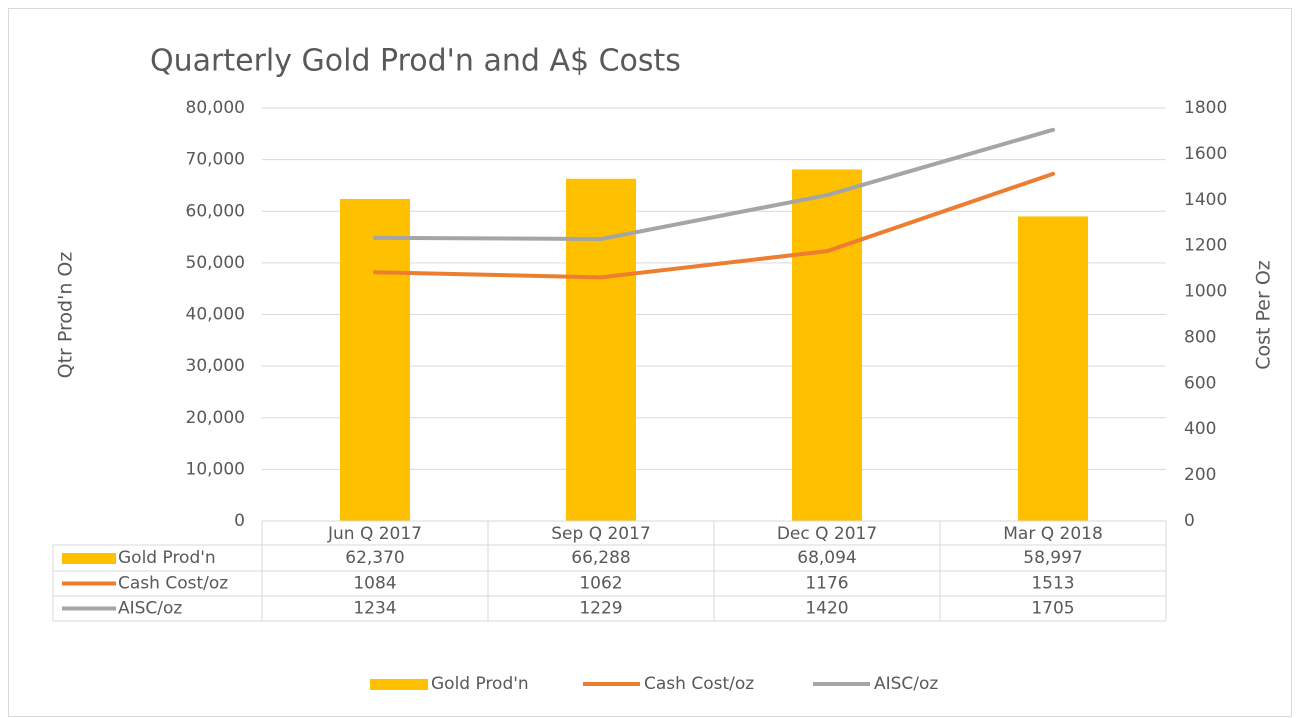 Image resolution: width=1300 pixels, height=718 pixels. What do you see at coordinates (1205, 200) in the screenshot?
I see `y2-tick-label: 1400` at bounding box center [1205, 200].